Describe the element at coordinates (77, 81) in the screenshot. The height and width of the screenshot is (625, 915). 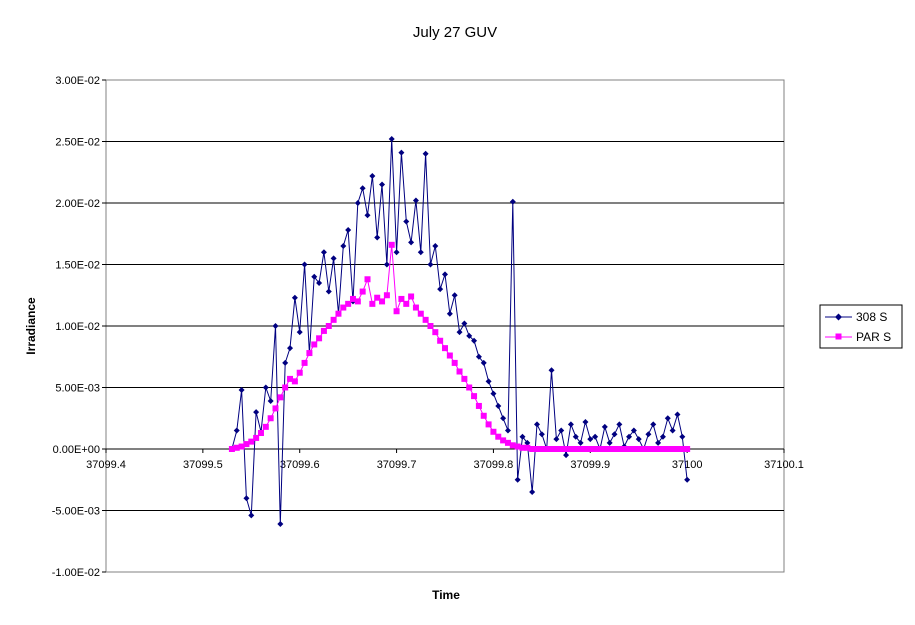
I see `y-tick-label: 3.00E-02` at that location.